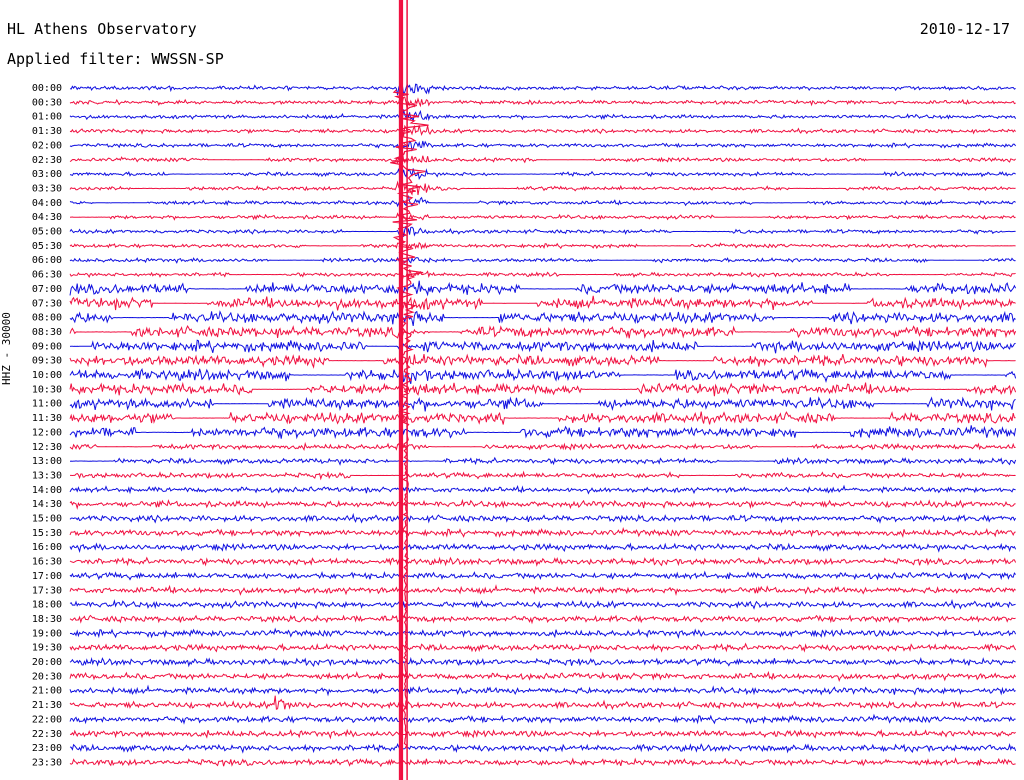 Image resolution: width=1024 pixels, height=780 pixels. I want to click on row-time-label: 04:00, so click(47, 203).